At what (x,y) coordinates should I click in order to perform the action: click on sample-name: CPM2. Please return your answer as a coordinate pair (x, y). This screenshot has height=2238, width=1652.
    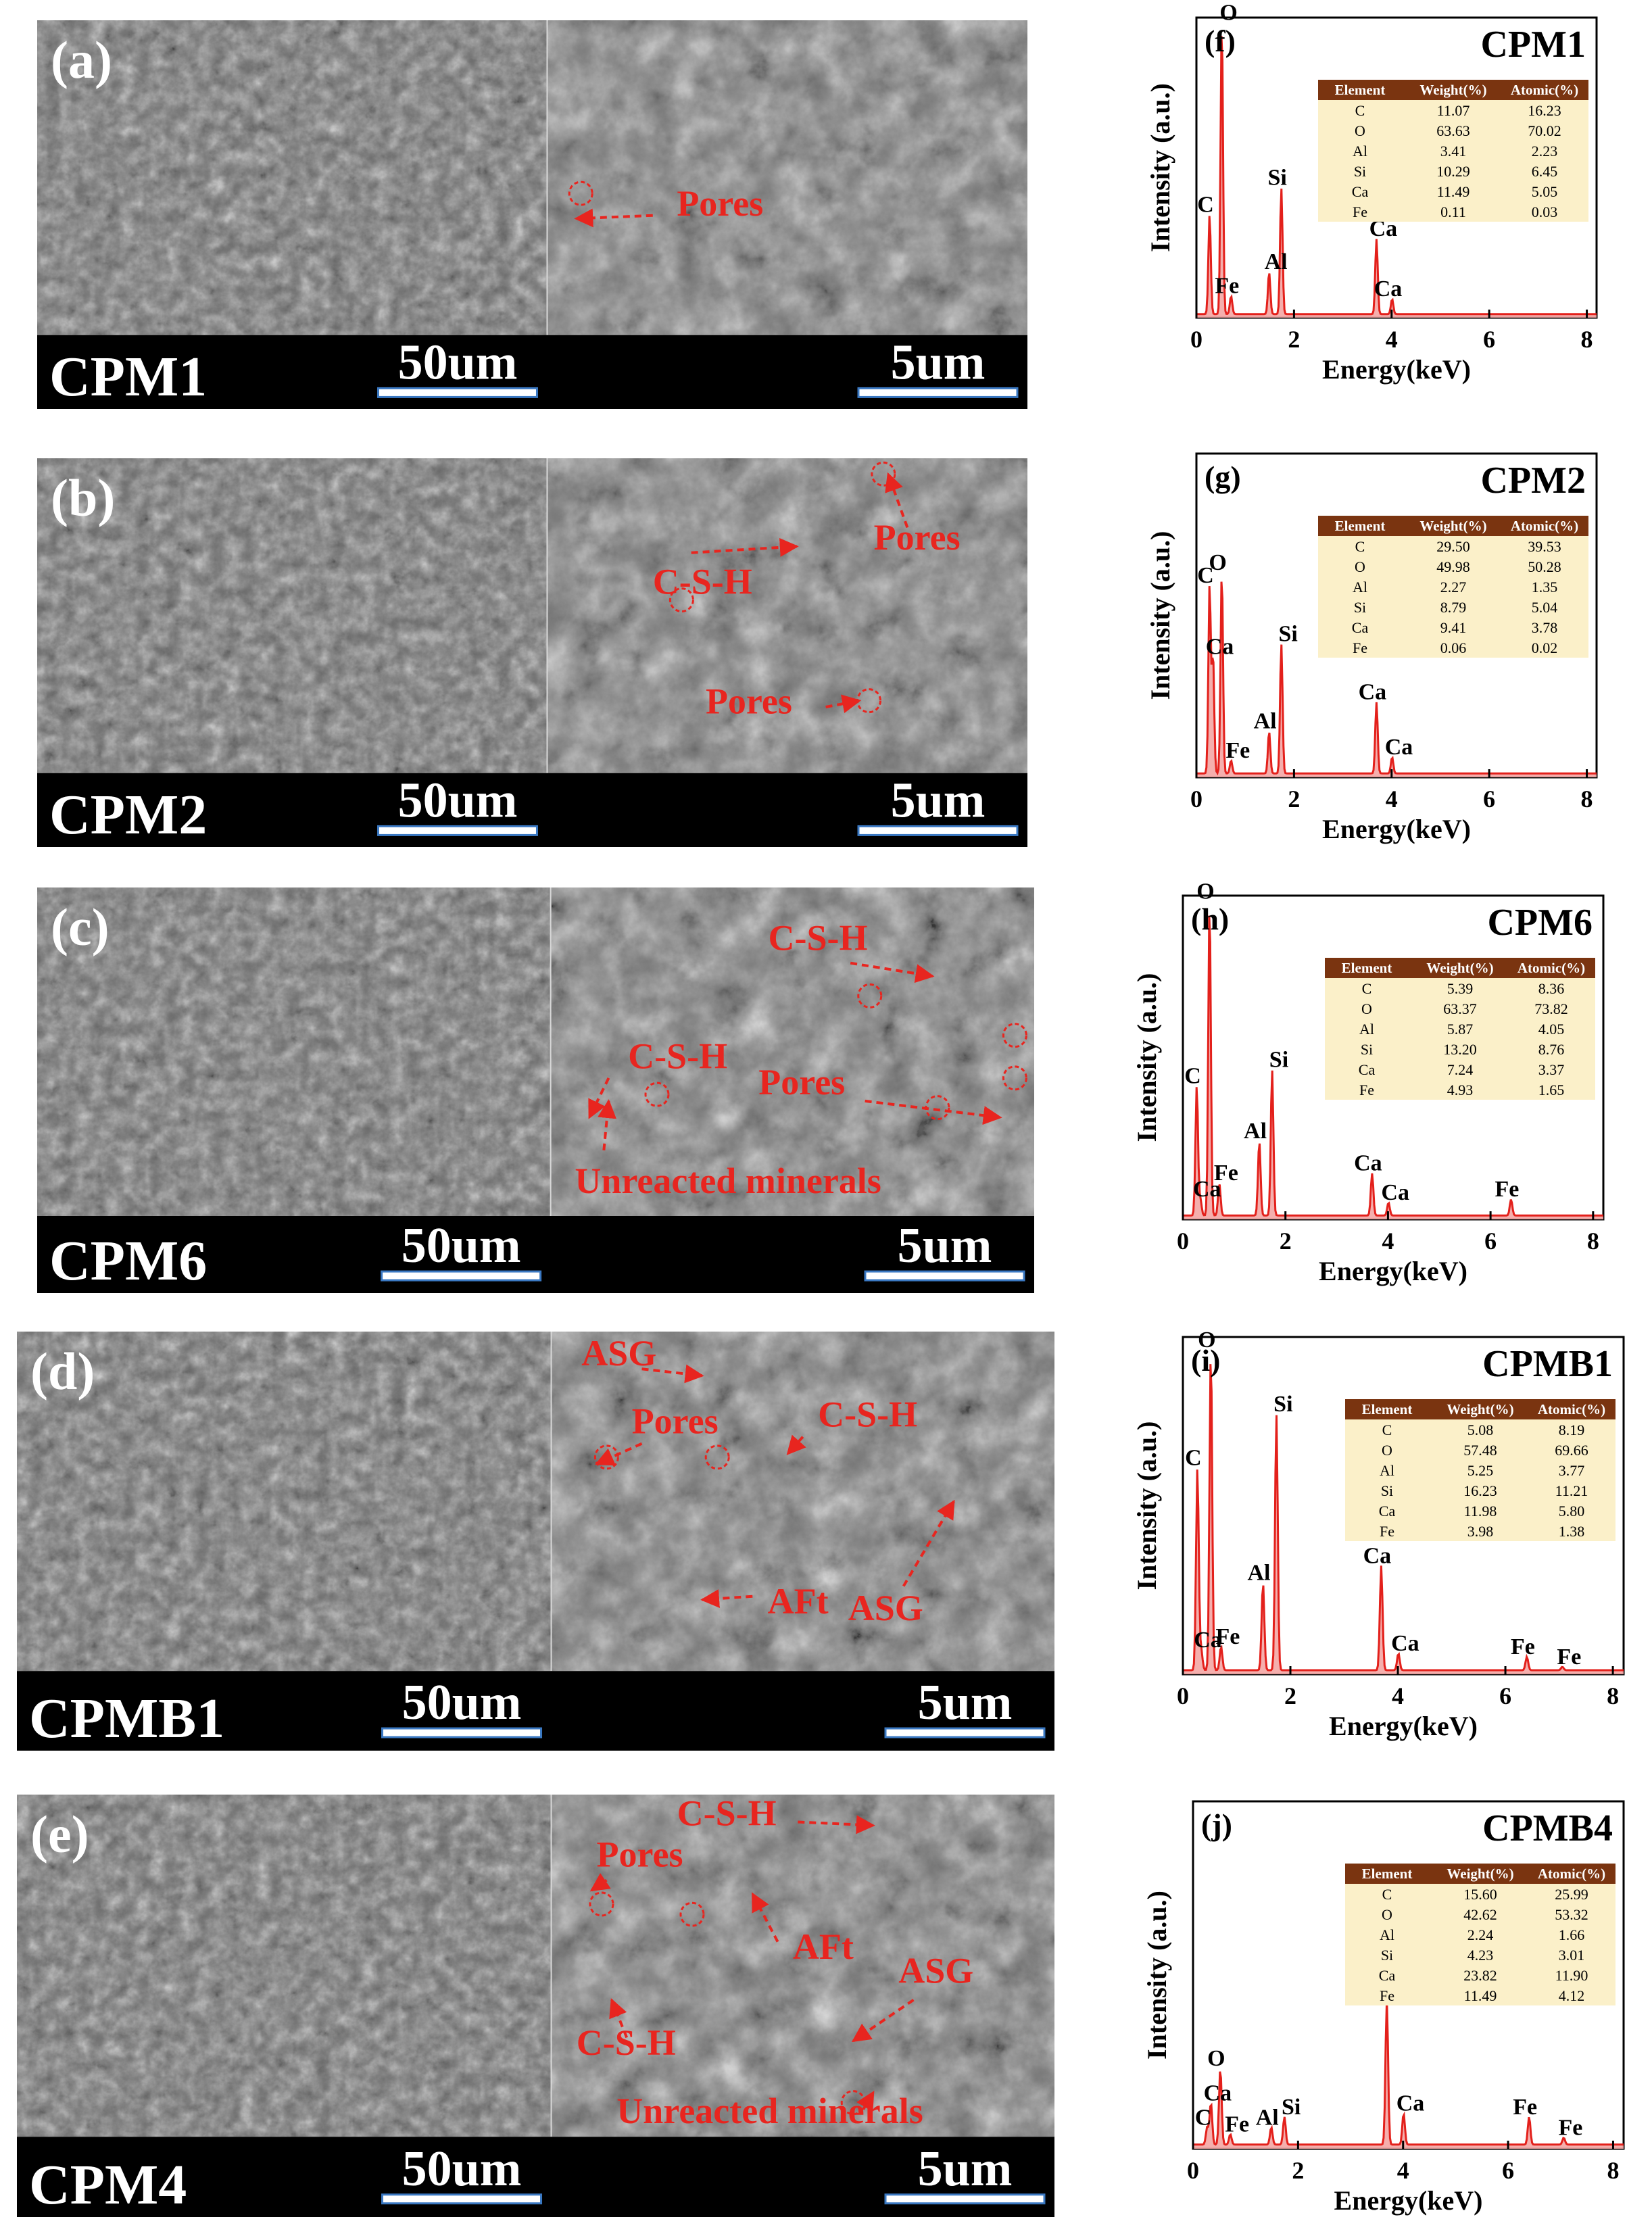
    Looking at the image, I should click on (128, 814).